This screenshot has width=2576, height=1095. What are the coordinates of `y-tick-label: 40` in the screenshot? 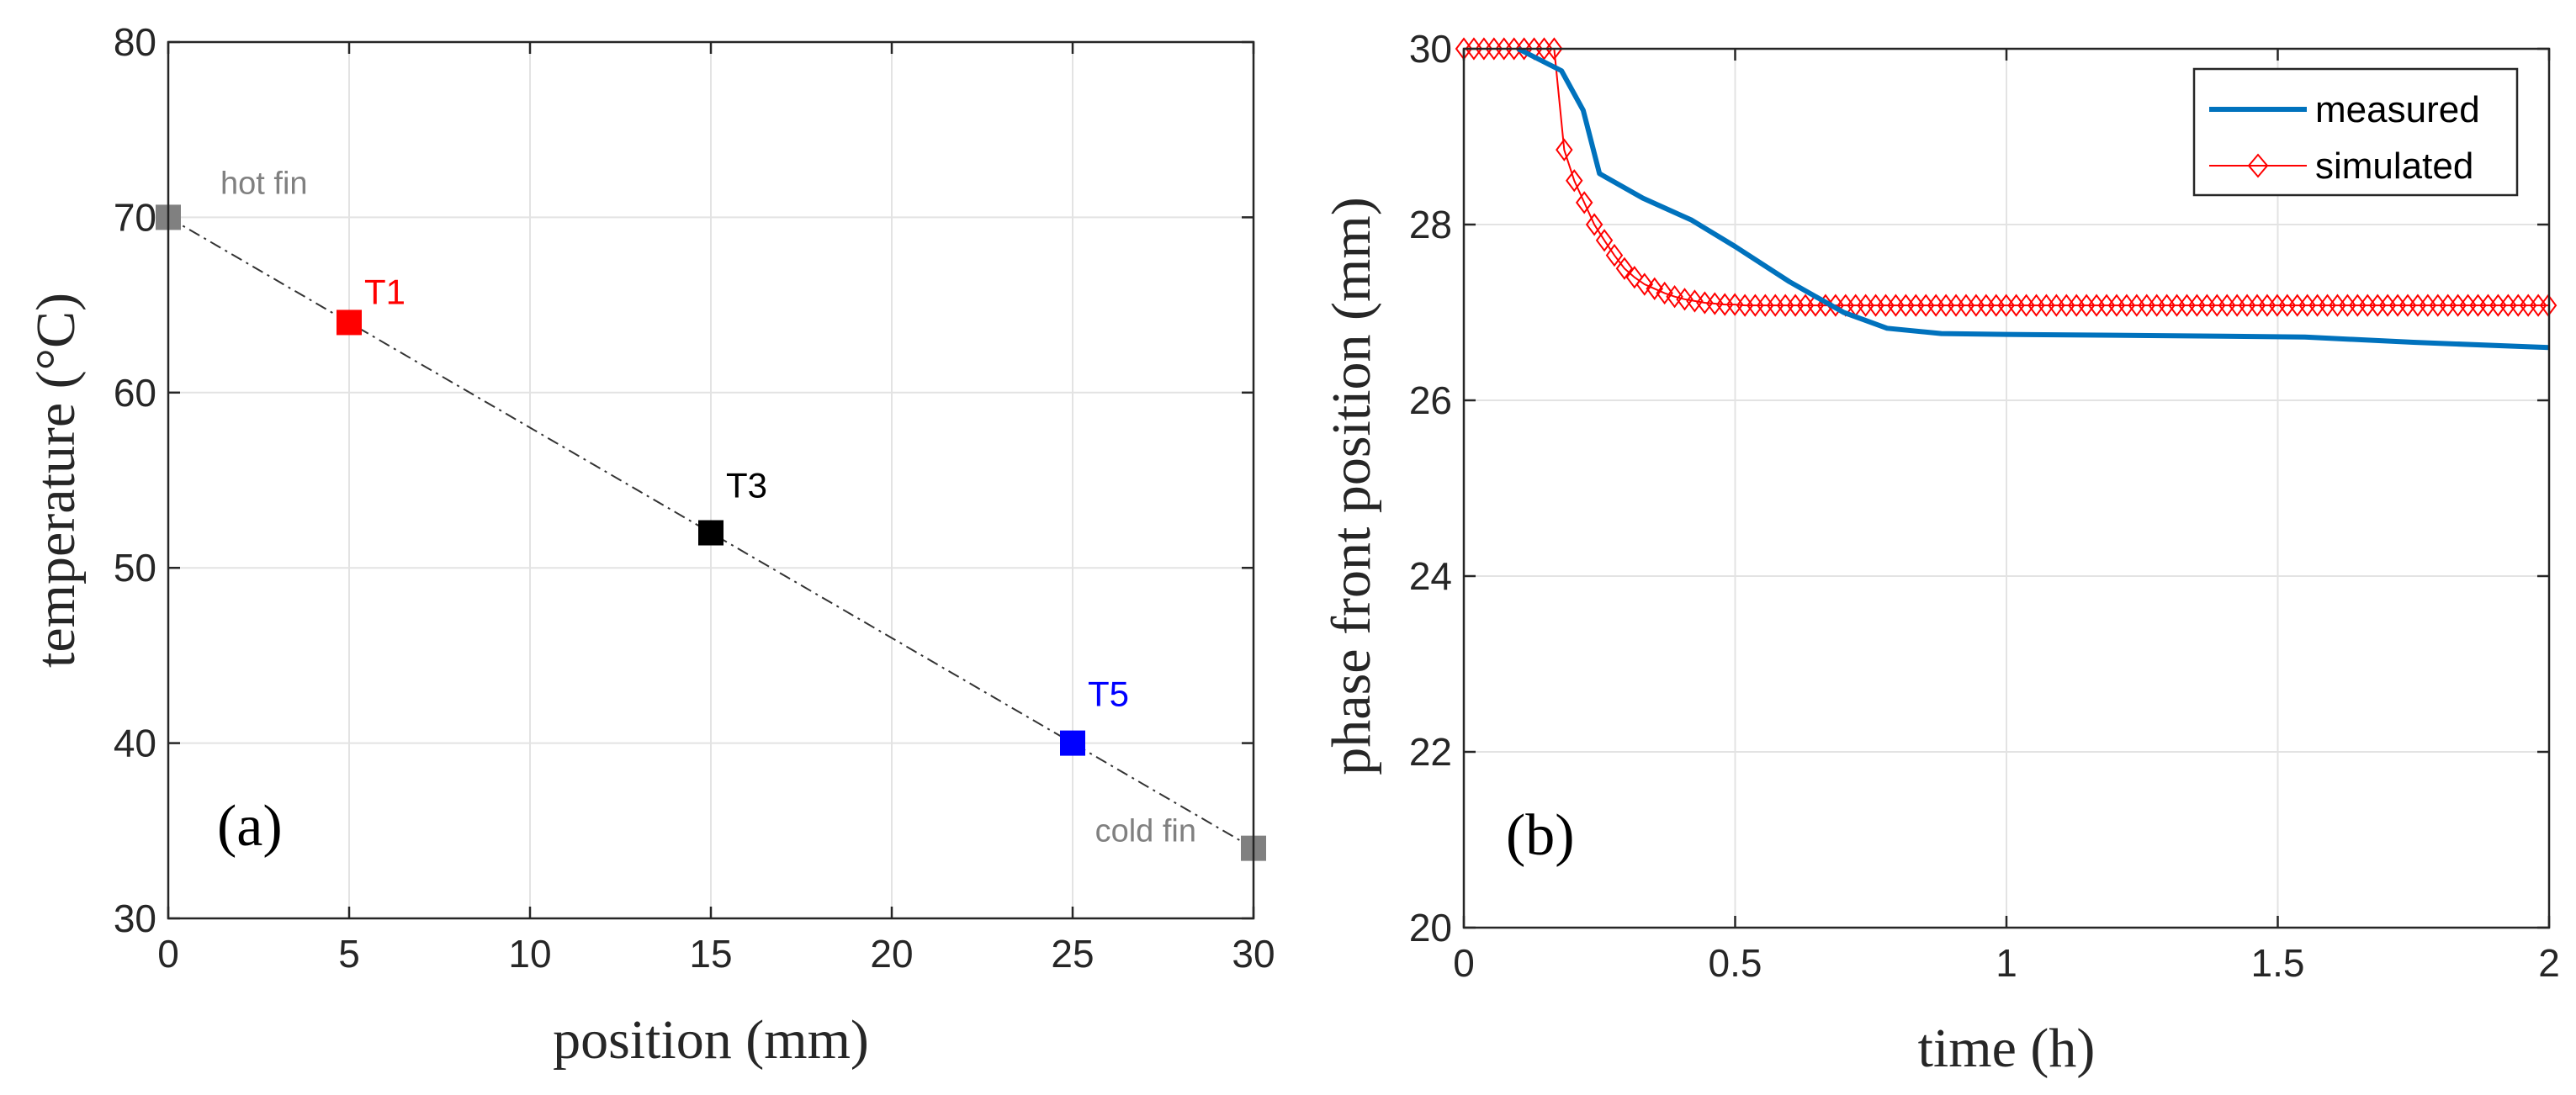 It's located at (135, 743).